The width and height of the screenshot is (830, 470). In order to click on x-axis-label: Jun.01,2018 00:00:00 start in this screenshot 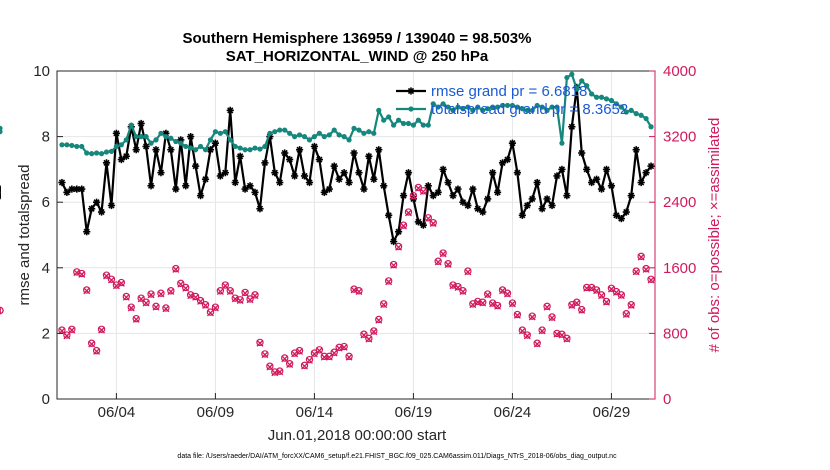, I will do `click(357, 435)`.